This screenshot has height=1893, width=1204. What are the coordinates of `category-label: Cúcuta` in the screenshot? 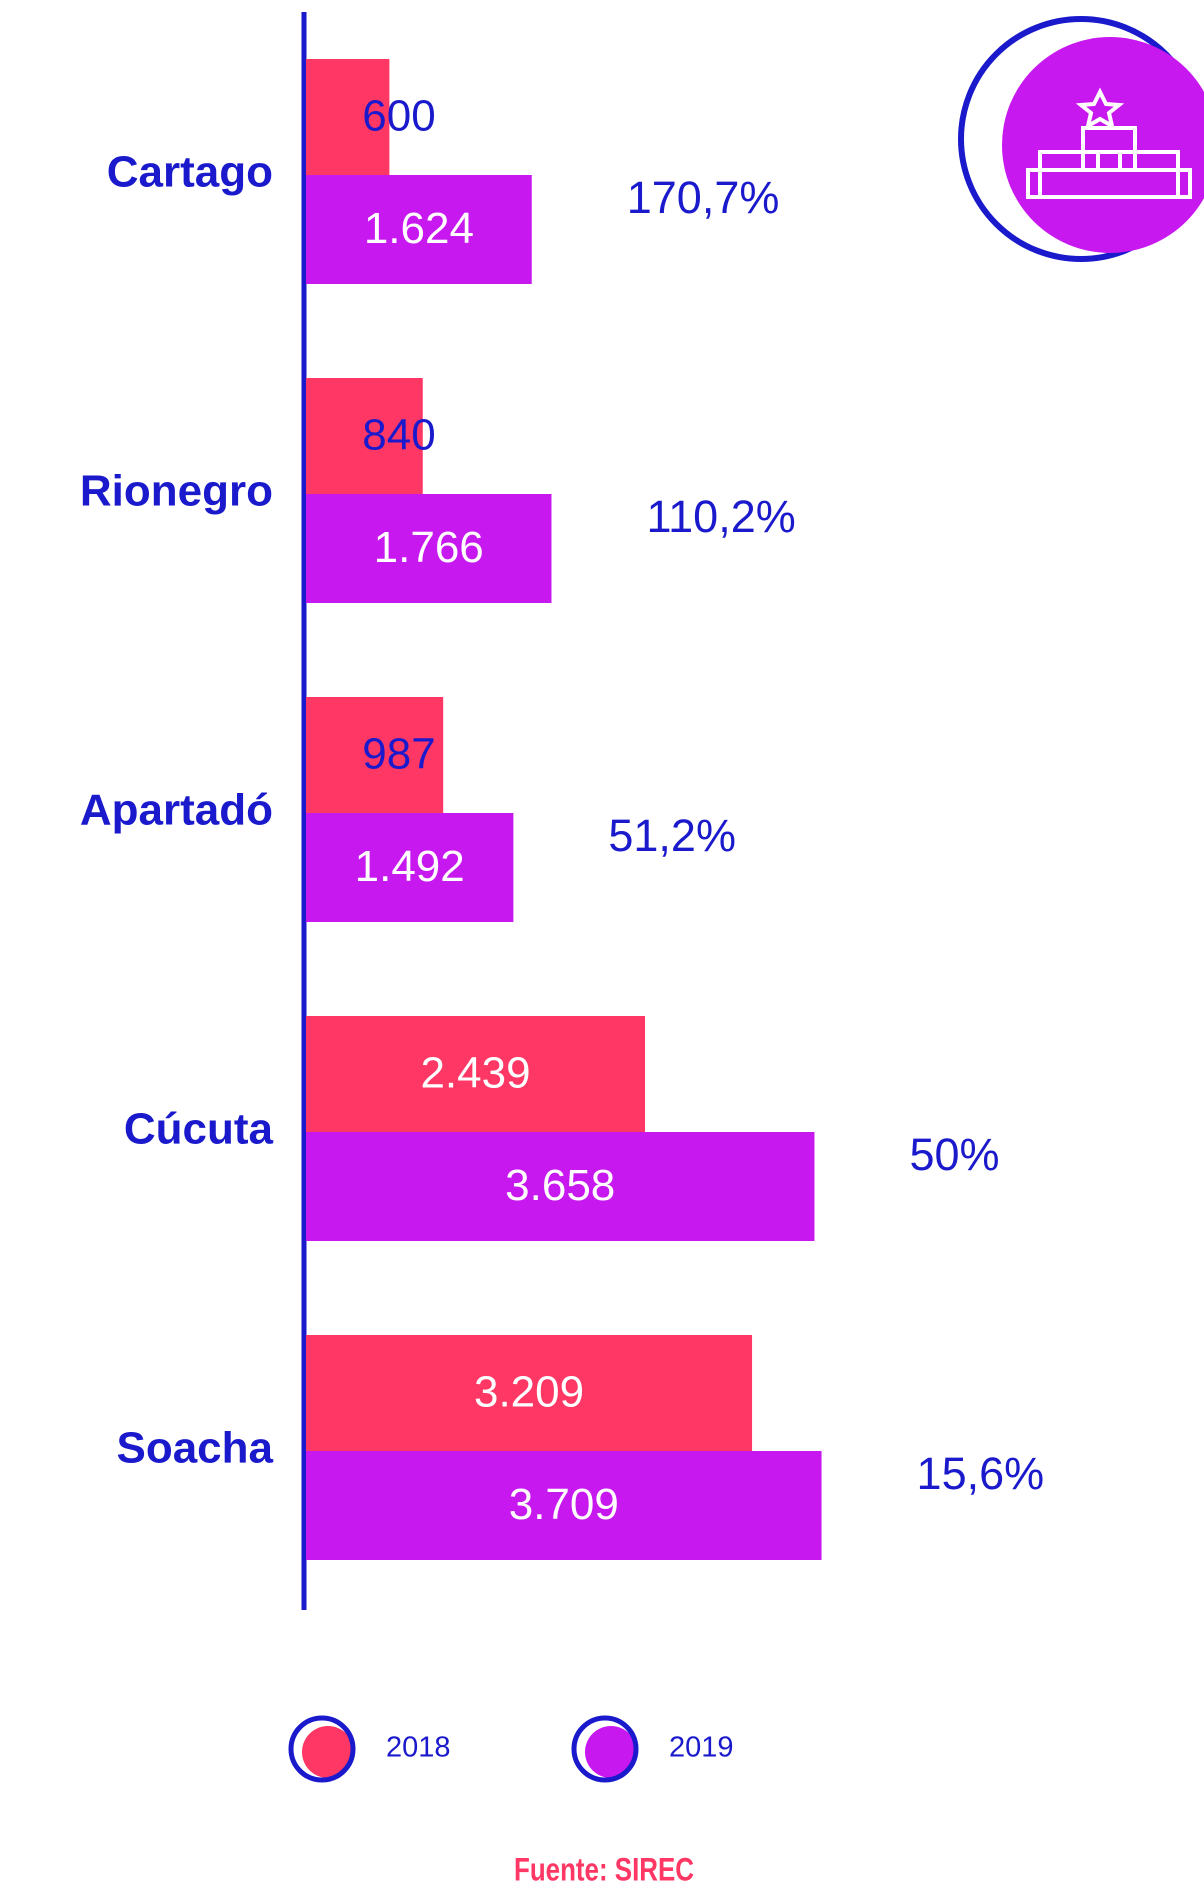 It's located at (199, 1129).